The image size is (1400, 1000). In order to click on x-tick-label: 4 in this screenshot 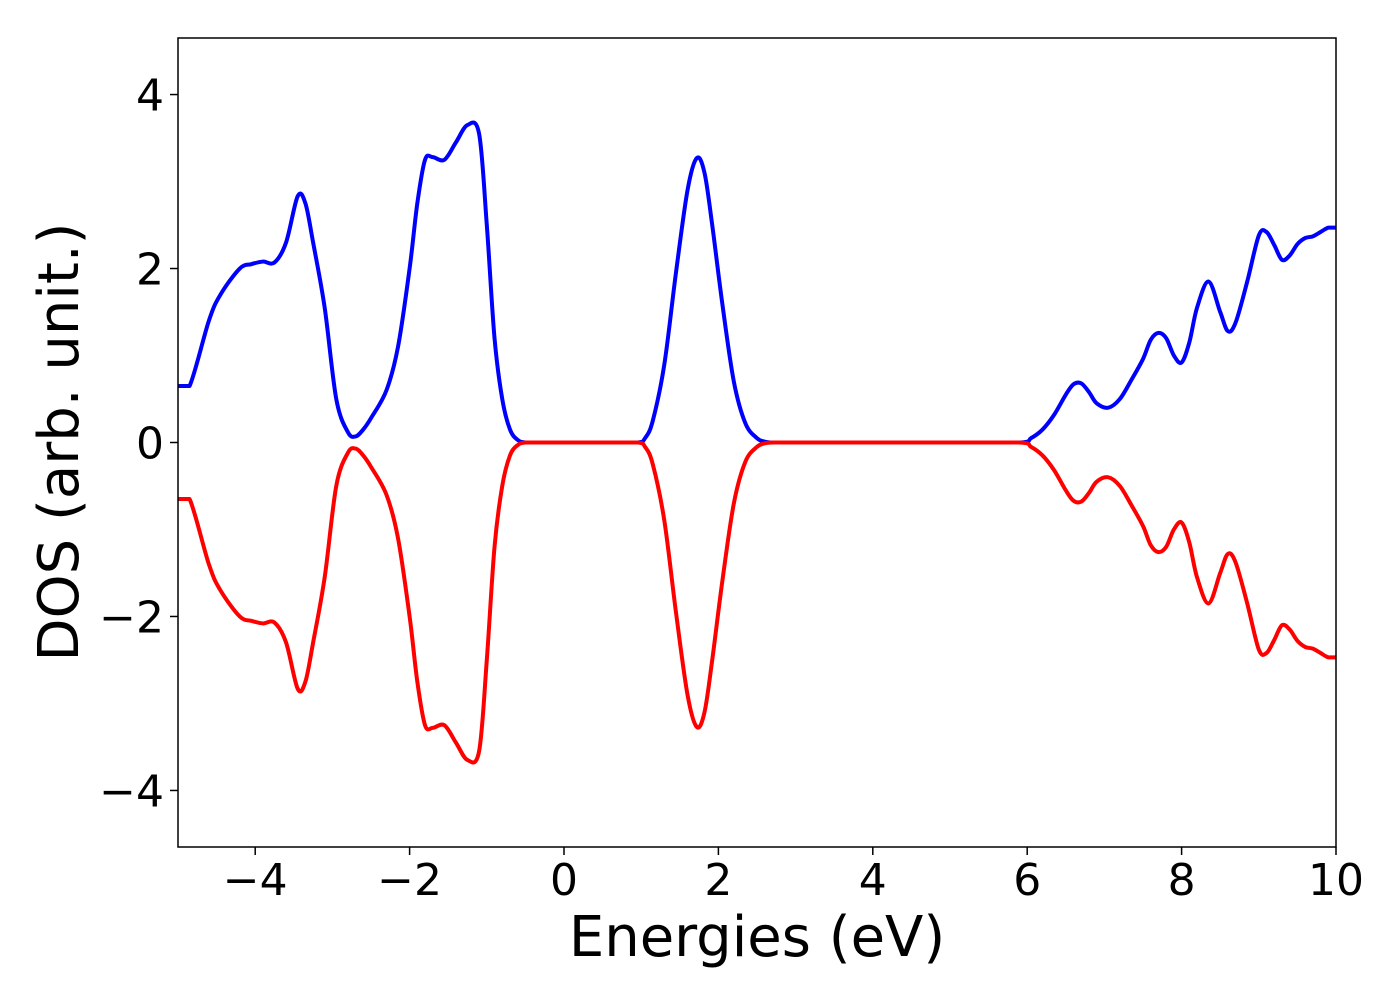, I will do `click(873, 880)`.